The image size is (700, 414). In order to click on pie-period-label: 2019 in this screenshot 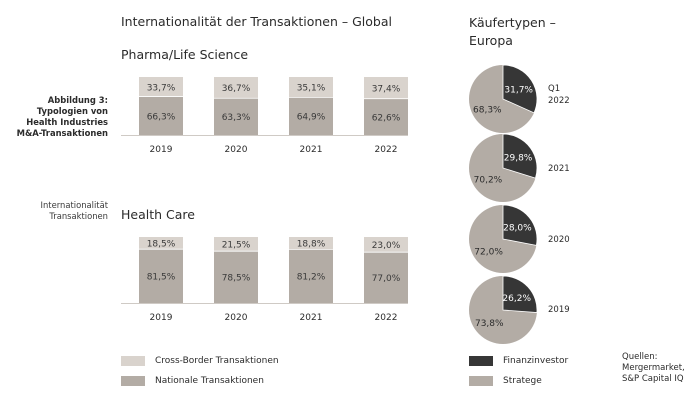, I will do `click(559, 310)`.